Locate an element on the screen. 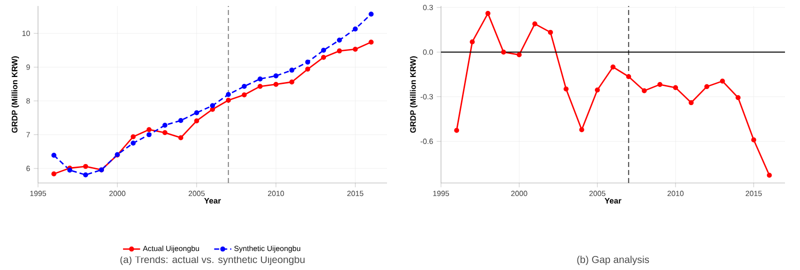 This screenshot has height=270, width=800. text: (b) Gap analysis is located at coordinates (613, 261).